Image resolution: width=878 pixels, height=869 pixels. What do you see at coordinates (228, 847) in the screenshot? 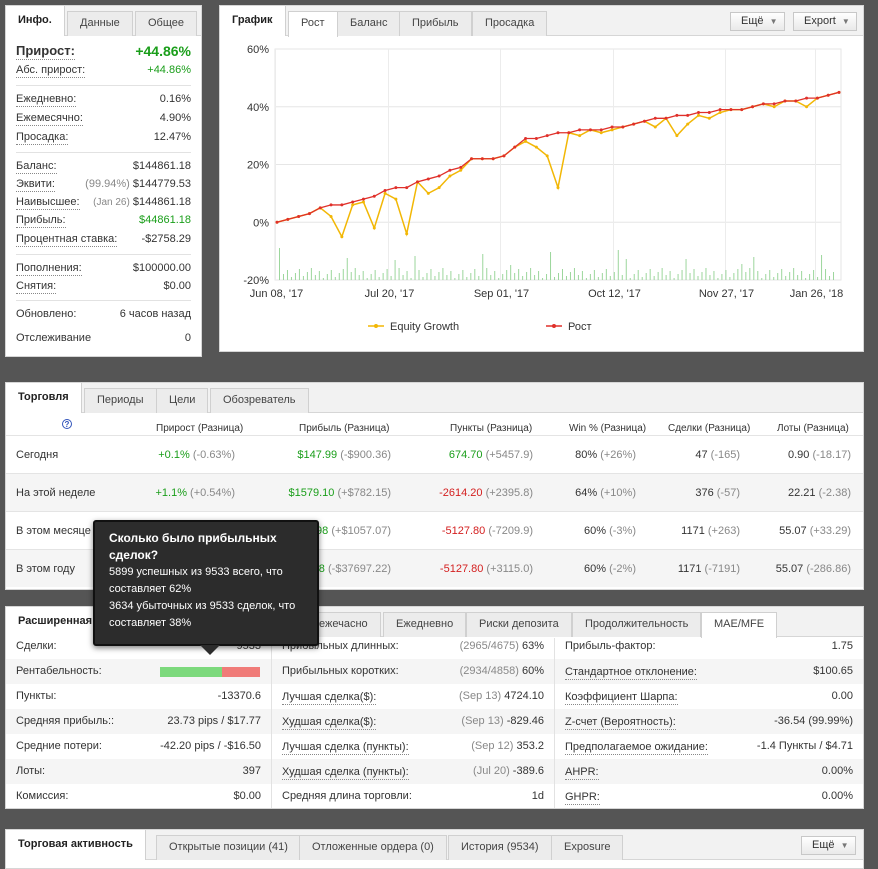
I see `tab-open-positions: Открытые позиции (41)` at bounding box center [228, 847].